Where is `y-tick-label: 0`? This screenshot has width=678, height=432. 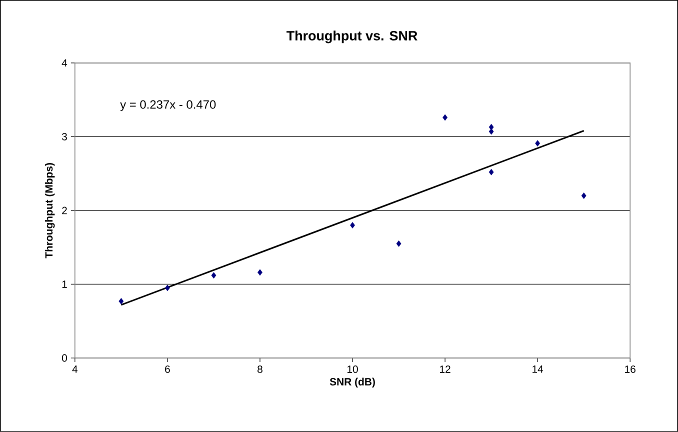
y-tick-label: 0 is located at coordinates (64, 358).